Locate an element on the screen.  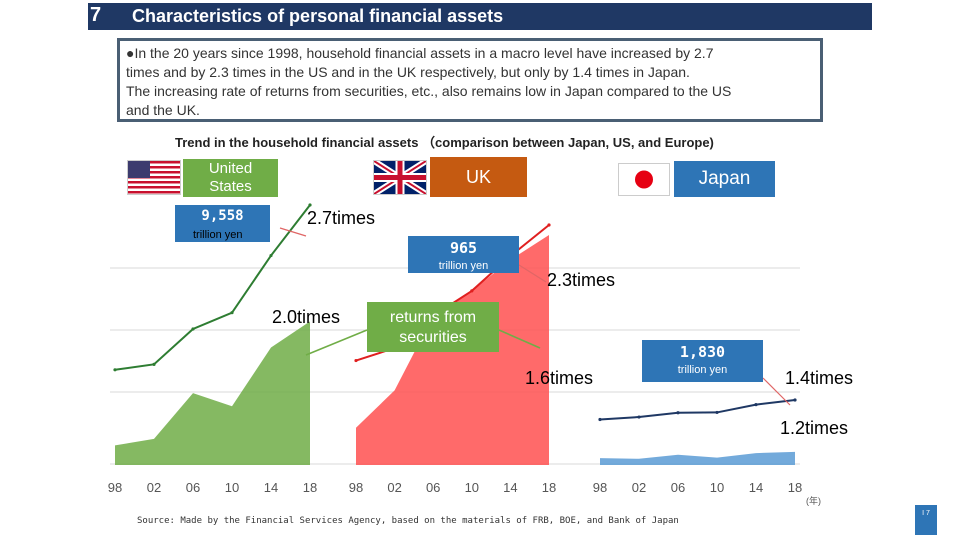
uk-unit: trillion yen is located at coordinates (463, 266).